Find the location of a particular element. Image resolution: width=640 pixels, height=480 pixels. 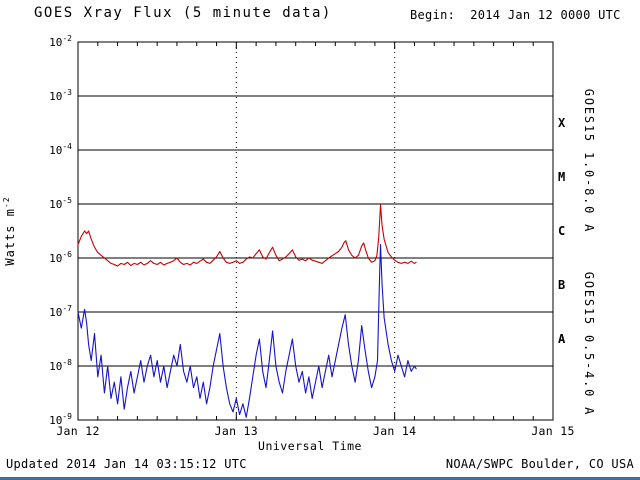

x-tick-labels: Jan 12 Jan 13 Jan 14 Jan 15 is located at coordinates (315, 431).